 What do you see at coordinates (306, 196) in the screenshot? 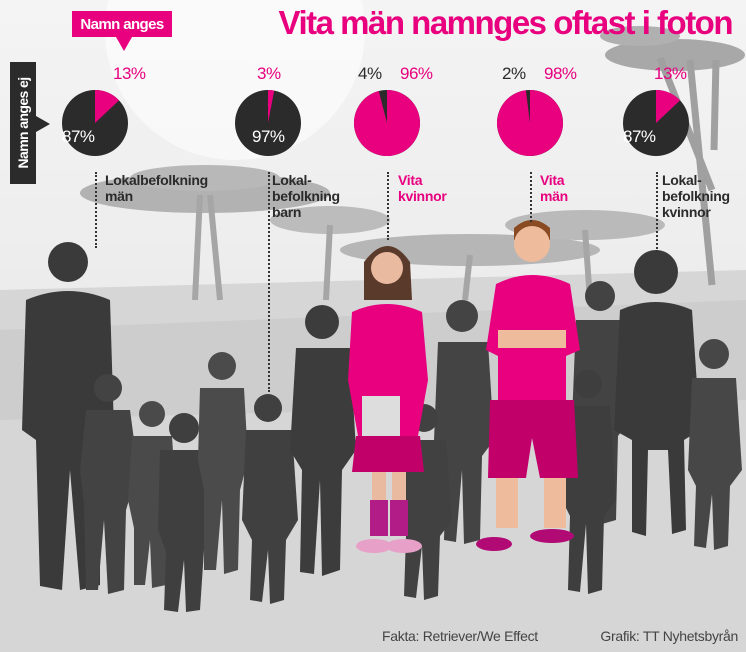
I see `pie-2-category: Lokal- befolkning barn` at bounding box center [306, 196].